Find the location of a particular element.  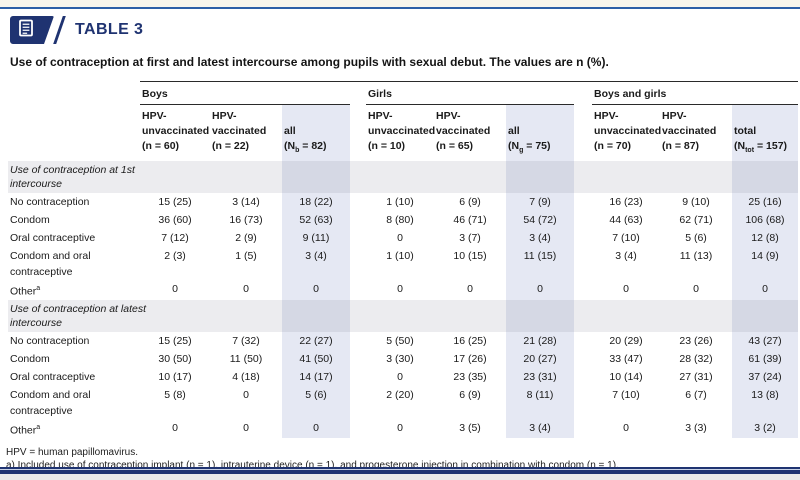

column-header: HPV-unvaccinated (n = 10) is located at coordinates (401, 133).